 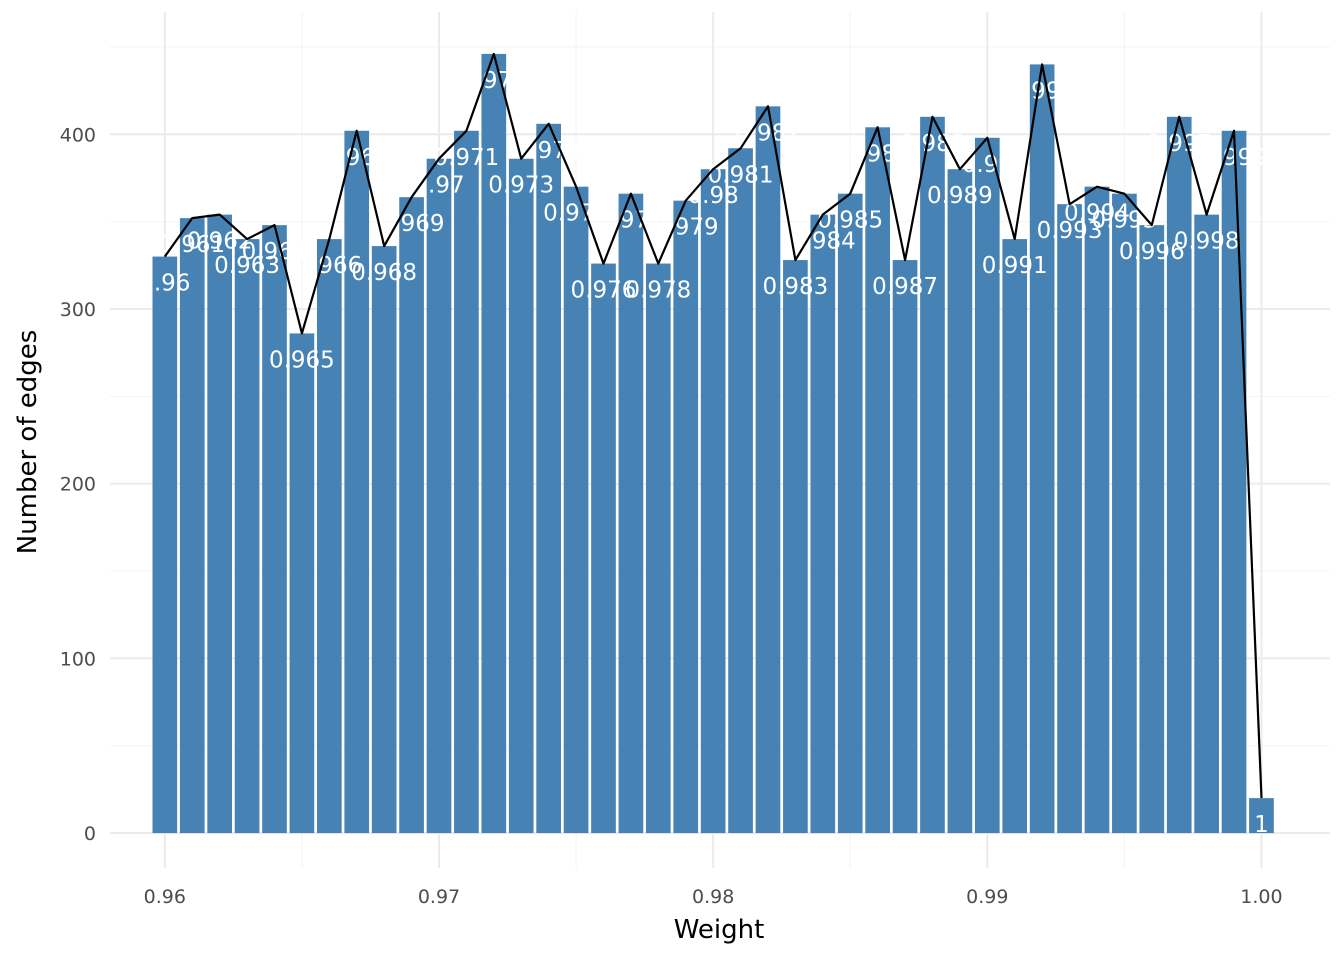 I want to click on bar-value-label: 0.994, so click(x=1097, y=214).